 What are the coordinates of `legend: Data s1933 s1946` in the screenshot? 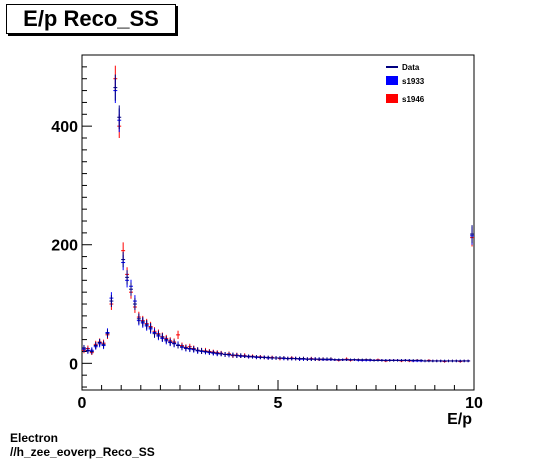 It's located at (422, 86).